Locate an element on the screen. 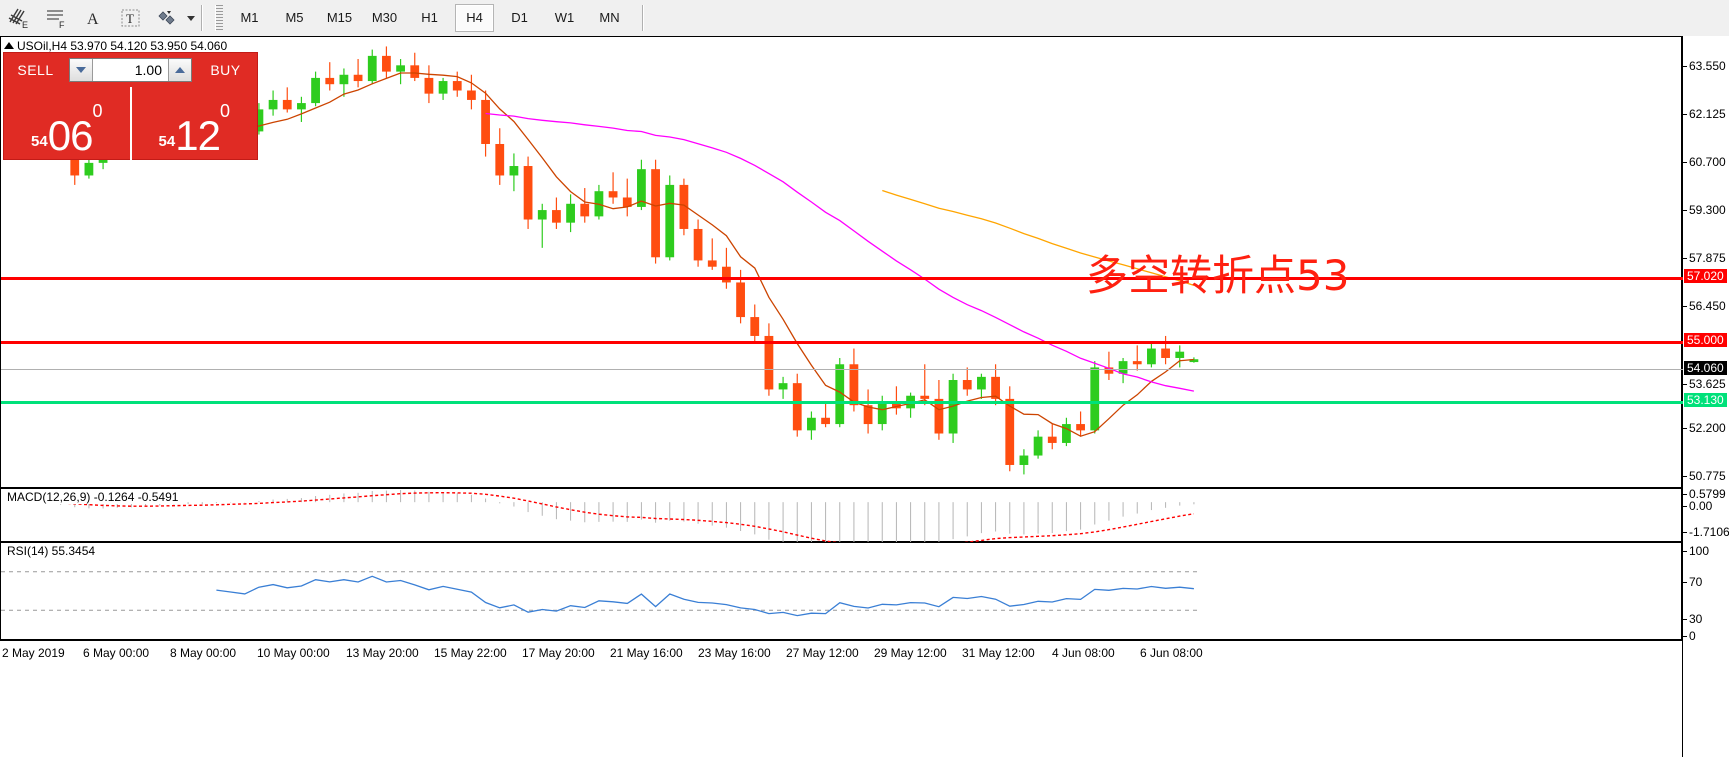  price-label-53130: 53.130 is located at coordinates (1705, 400).